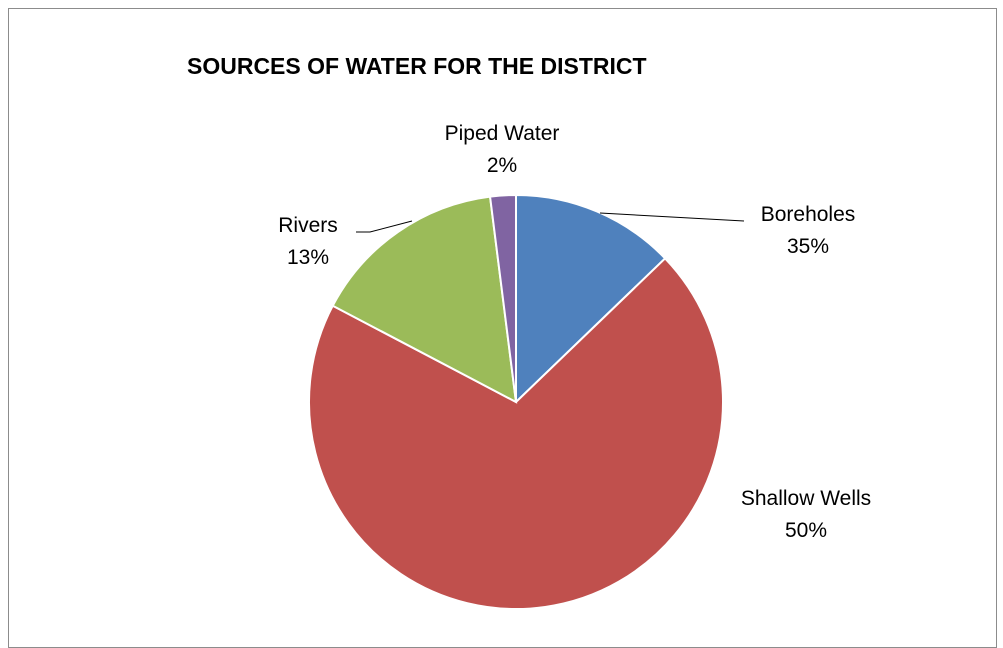 This screenshot has width=1003, height=648. What do you see at coordinates (806, 530) in the screenshot?
I see `slice-percent-label: 50%` at bounding box center [806, 530].